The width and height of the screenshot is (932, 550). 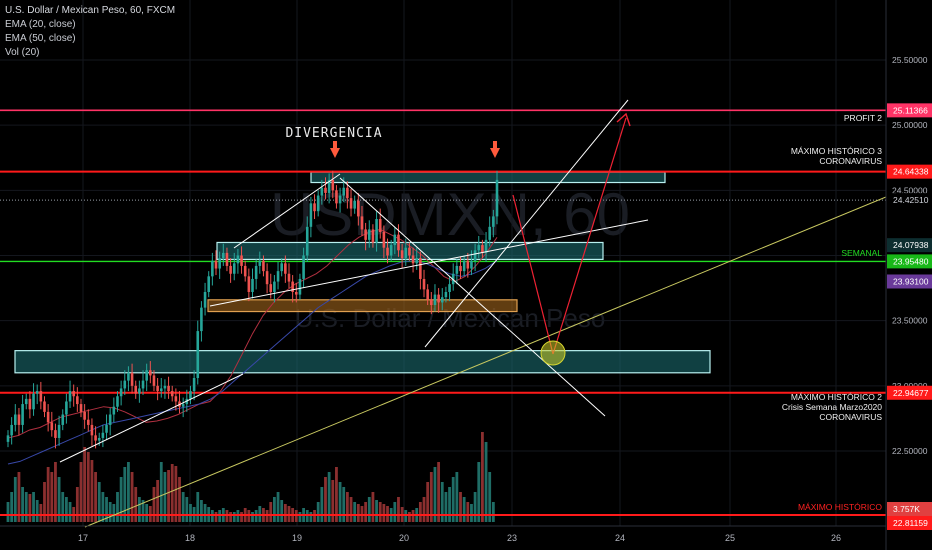 I want to click on tag-max3-bg, so click(x=909, y=171).